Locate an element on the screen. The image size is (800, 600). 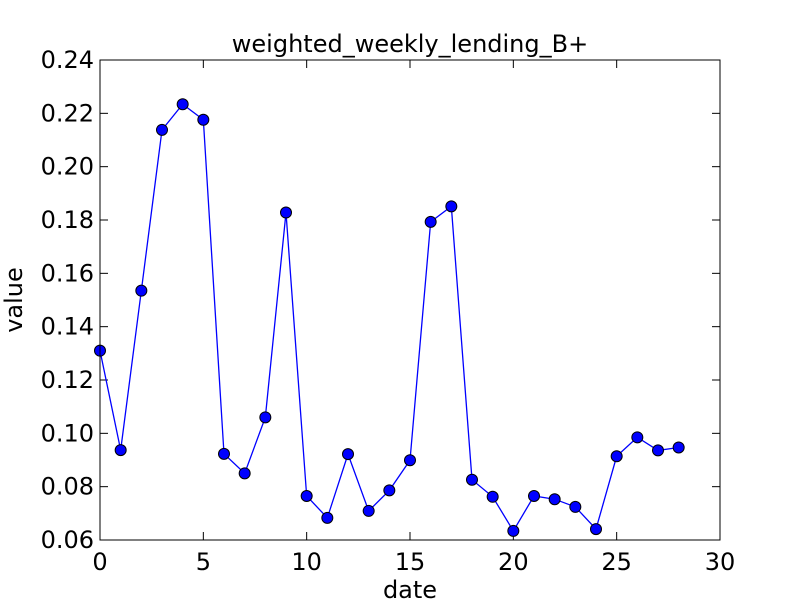
chart-title: weighted_weekly_lending_B+ is located at coordinates (410, 44).